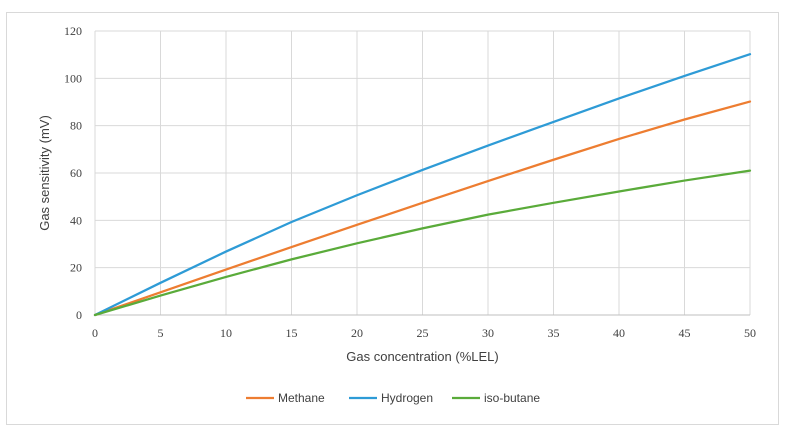  I want to click on legend-label: Methane, so click(301, 398).